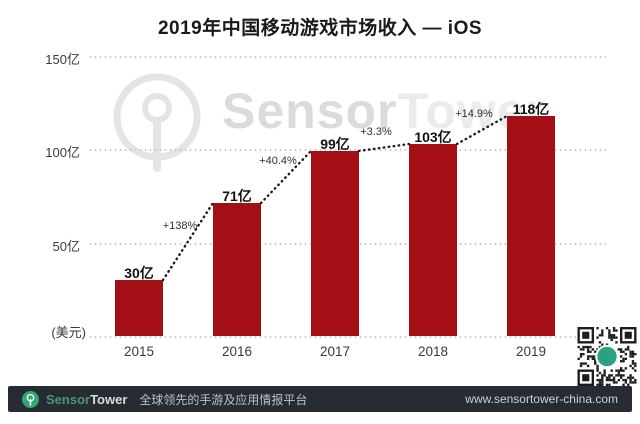 This screenshot has width=640, height=424. Describe the element at coordinates (335, 351) in the screenshot. I see `x-label-2017: 2017` at that location.